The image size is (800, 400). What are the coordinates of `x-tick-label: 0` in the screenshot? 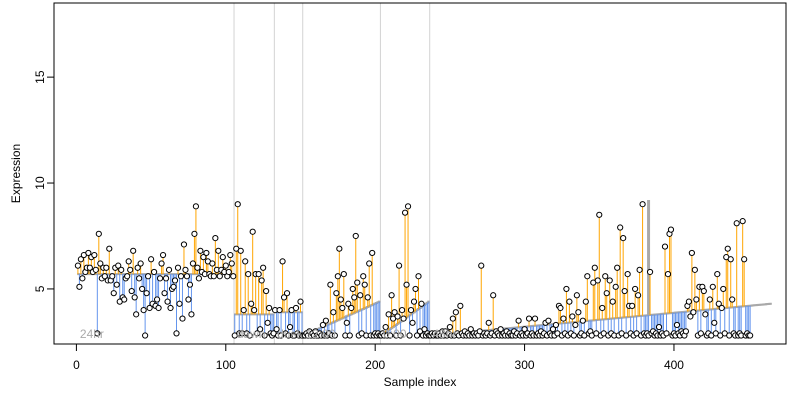 It's located at (76, 365).